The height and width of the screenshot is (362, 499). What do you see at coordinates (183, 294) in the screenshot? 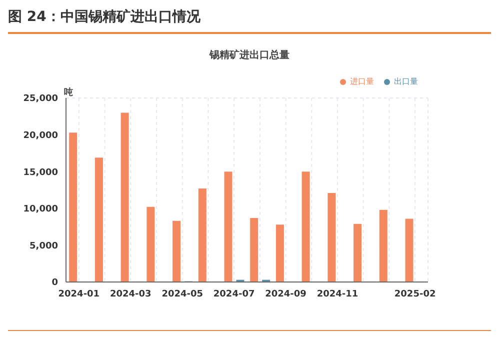
I see `x-tick-label: 2024-05` at bounding box center [183, 294].